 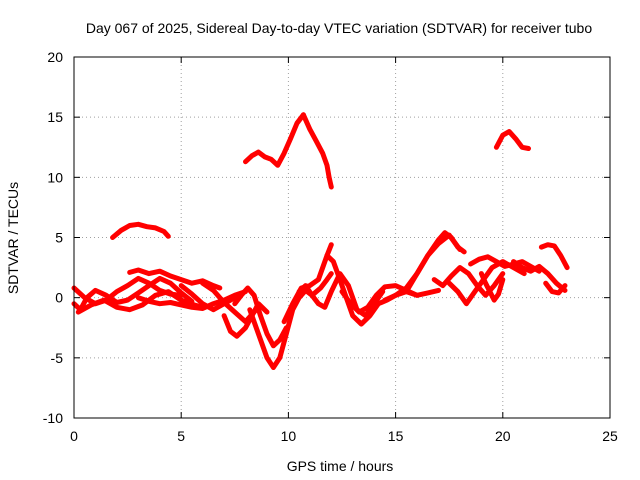 What do you see at coordinates (59, 298) in the screenshot?
I see `y-tick-label: 0` at bounding box center [59, 298].